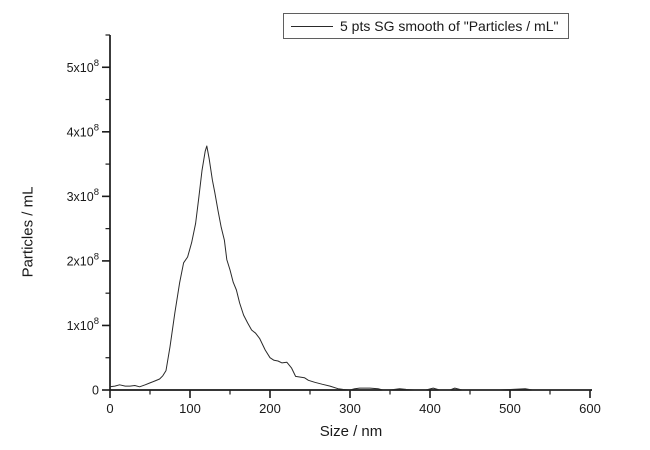 The image size is (650, 450). What do you see at coordinates (350, 408) in the screenshot?
I see `x-axis-tick-label: 300` at bounding box center [350, 408].